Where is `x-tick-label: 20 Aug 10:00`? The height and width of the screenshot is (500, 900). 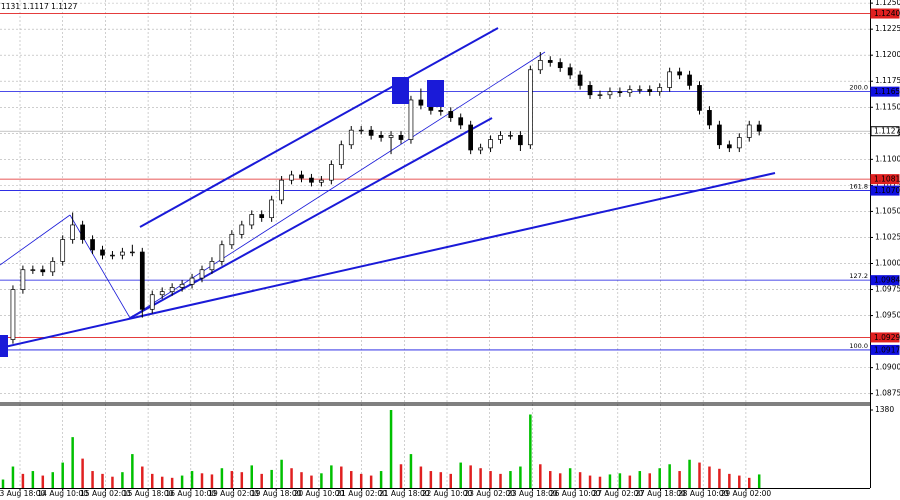
x-tick-label: 20 Aug 10:00 is located at coordinates (319, 493).